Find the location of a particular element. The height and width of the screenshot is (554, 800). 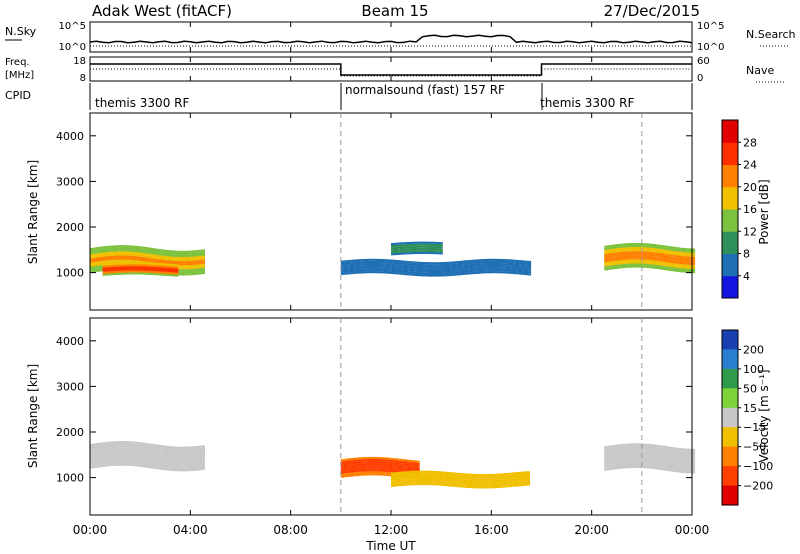

x-tick-label: 20:00 is located at coordinates (591, 530).